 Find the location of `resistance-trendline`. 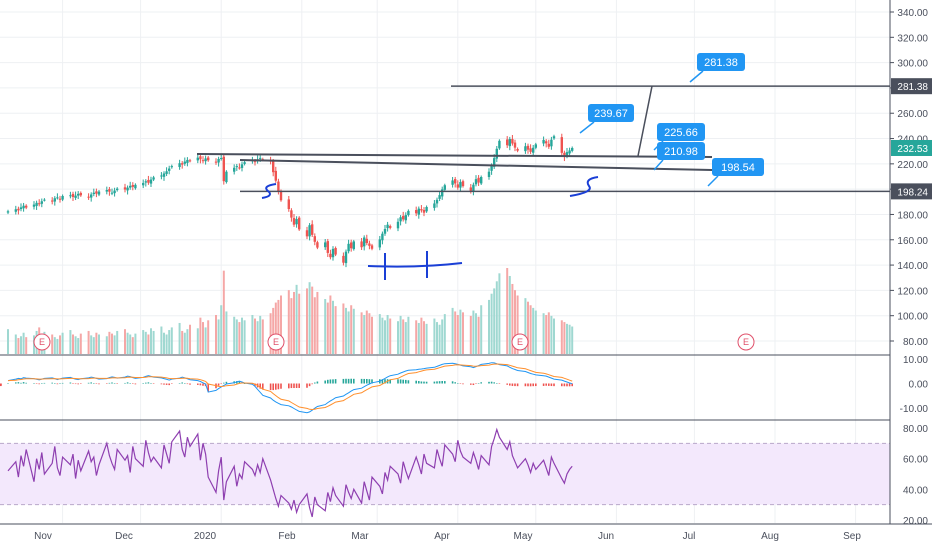

resistance-trendline is located at coordinates (454, 155).